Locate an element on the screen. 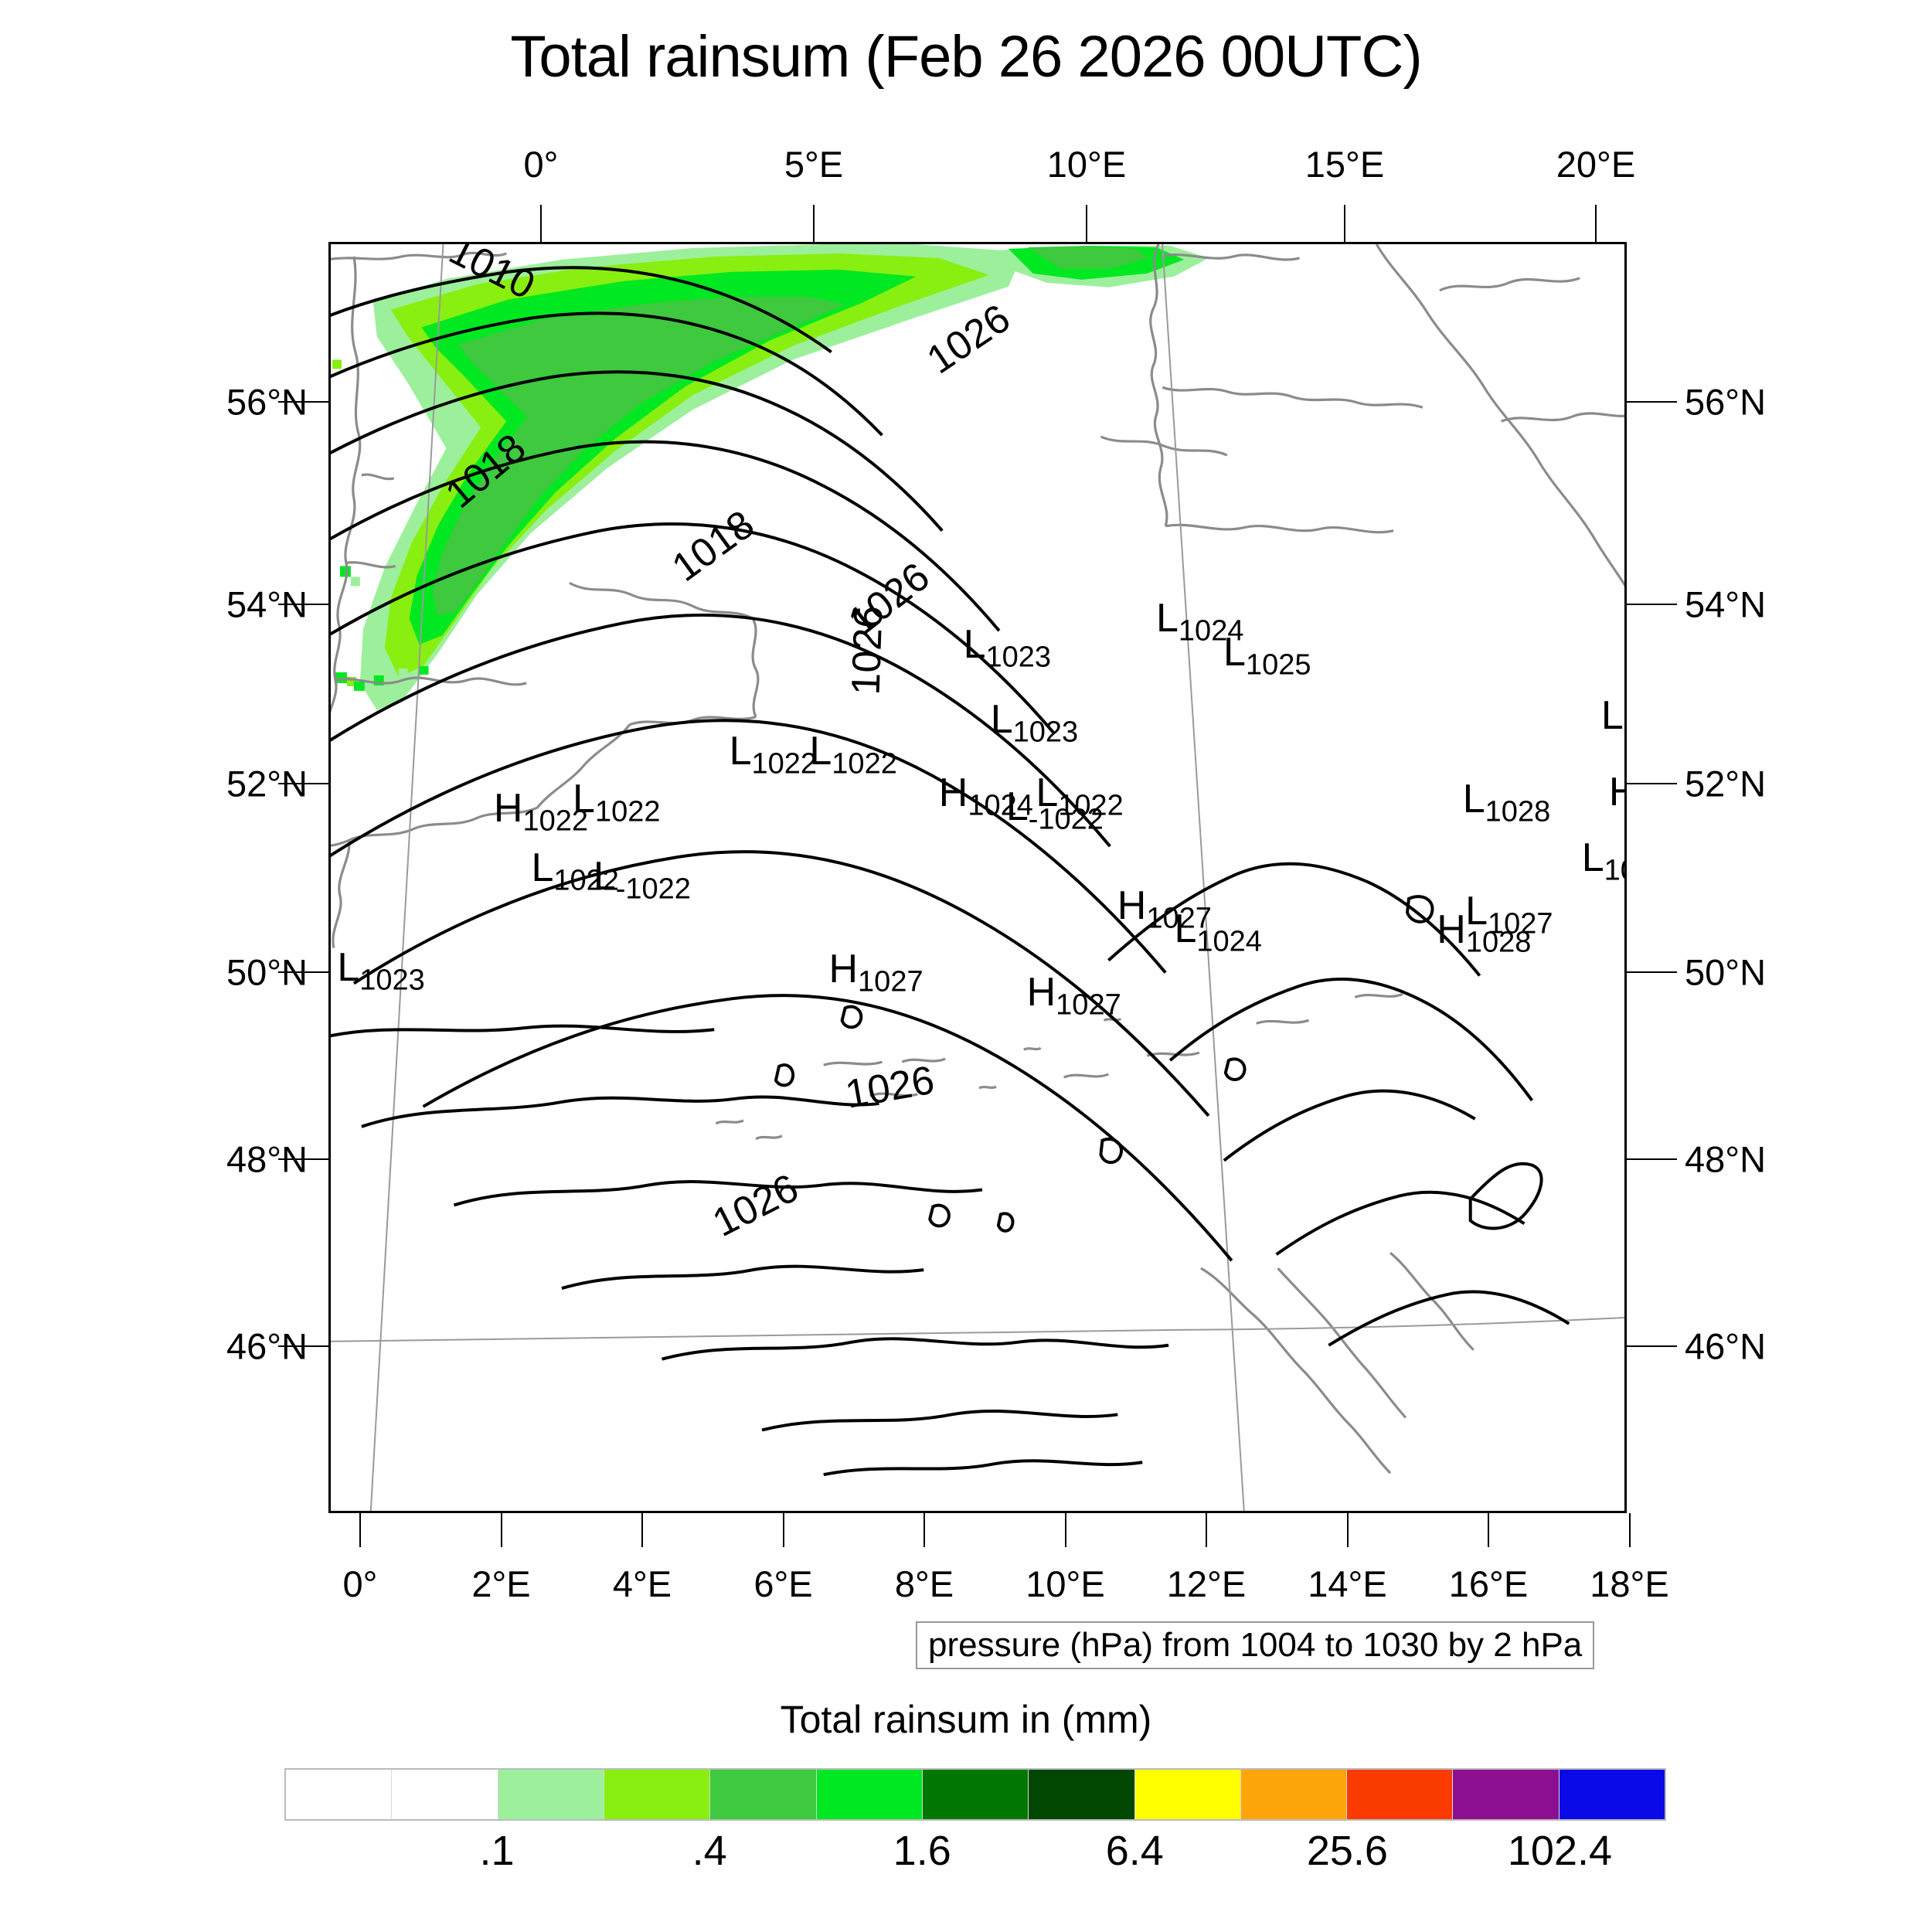 Image resolution: width=1932 pixels, height=1932 pixels. colorbar-label-5: 102.4 is located at coordinates (1560, 1851).